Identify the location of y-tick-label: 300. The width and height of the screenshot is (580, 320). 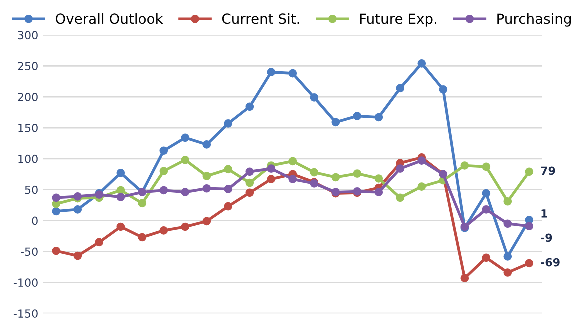
(28, 35).